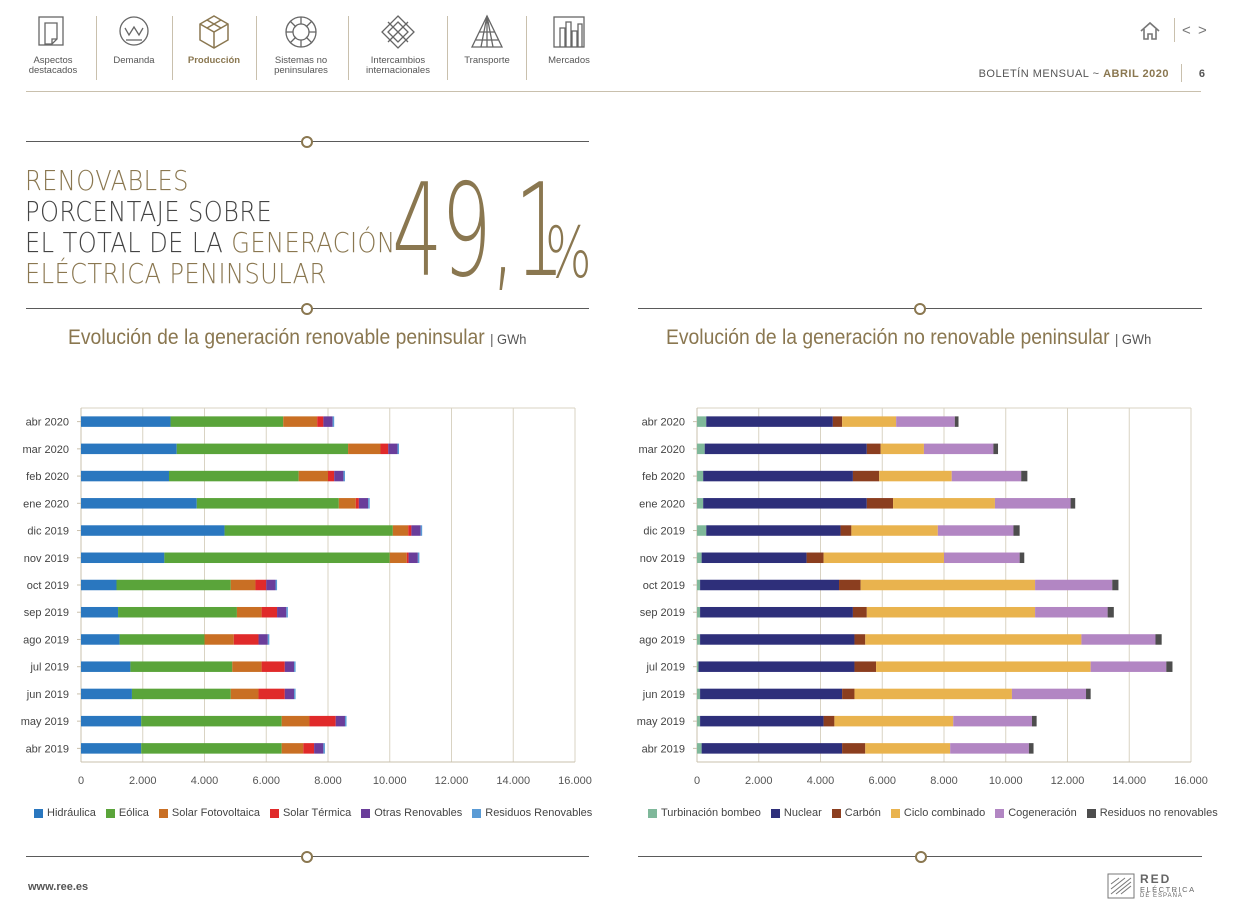 Image resolution: width=1241 pixels, height=912 pixels. What do you see at coordinates (487, 49) in the screenshot?
I see `nav-transporte: Transporte` at bounding box center [487, 49].